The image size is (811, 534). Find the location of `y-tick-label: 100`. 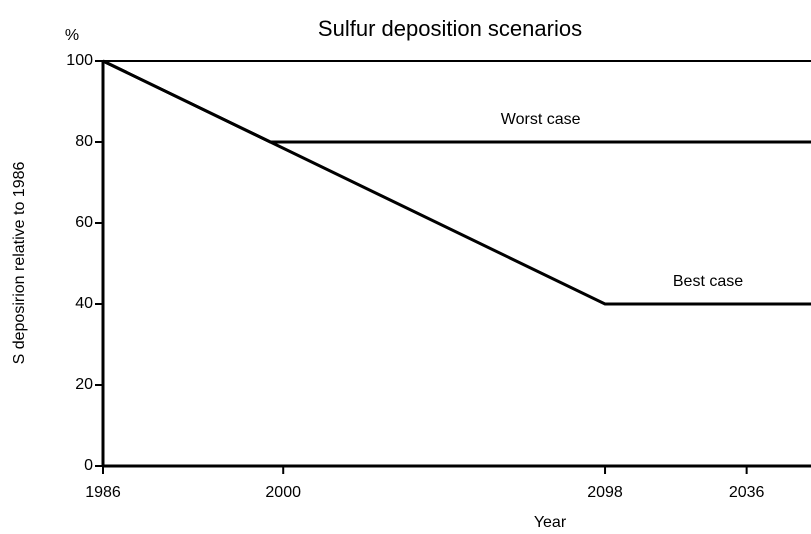

y-tick-label: 100 is located at coordinates (79, 60).